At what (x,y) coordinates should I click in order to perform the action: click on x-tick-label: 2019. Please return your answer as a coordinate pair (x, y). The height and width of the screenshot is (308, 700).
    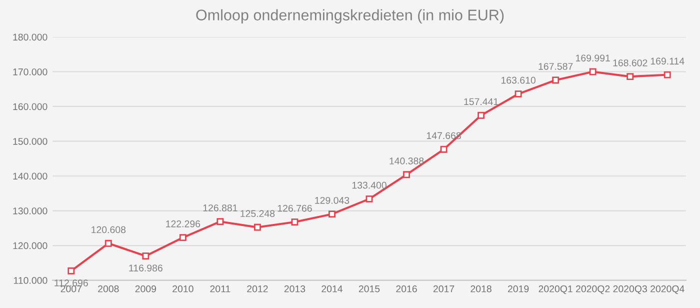
    Looking at the image, I should click on (518, 288).